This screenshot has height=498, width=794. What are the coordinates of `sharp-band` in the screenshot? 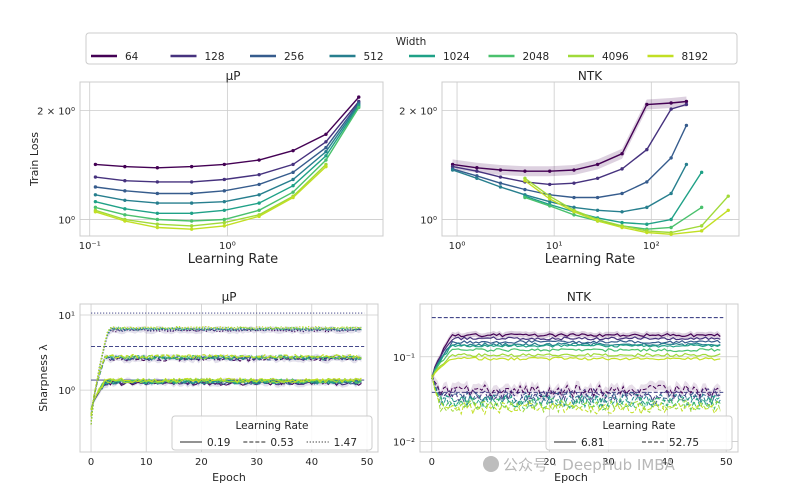 It's located at (226, 386).